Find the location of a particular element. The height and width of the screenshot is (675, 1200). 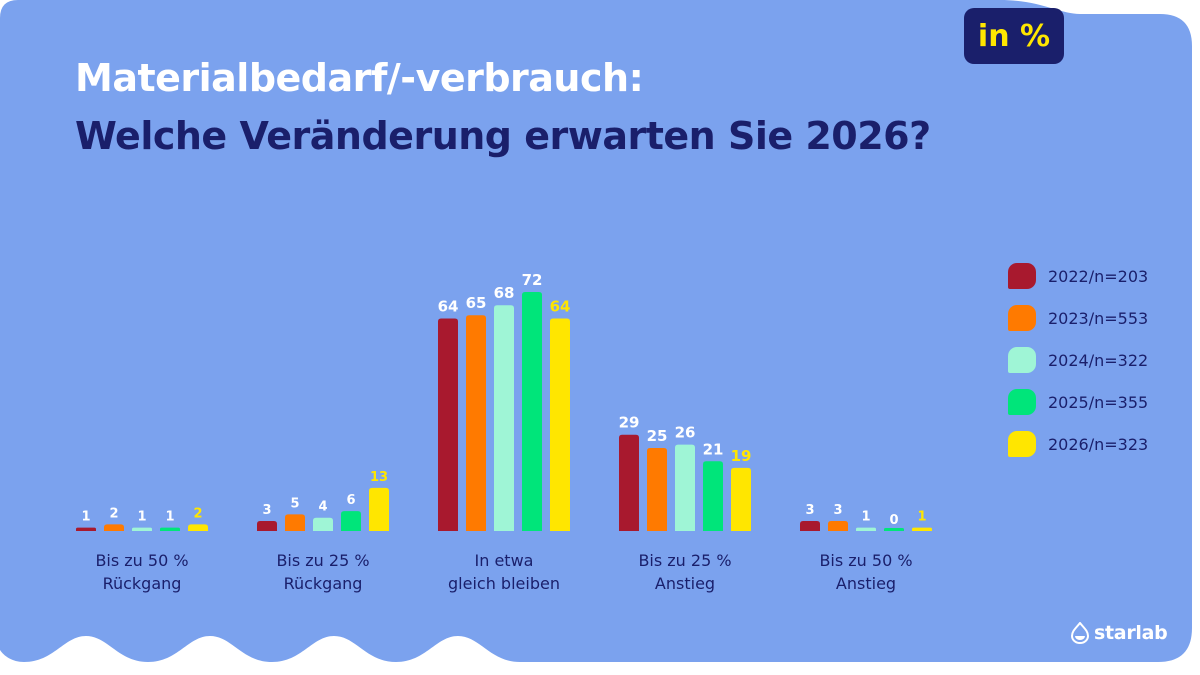

data-label: 65 is located at coordinates (476, 303).